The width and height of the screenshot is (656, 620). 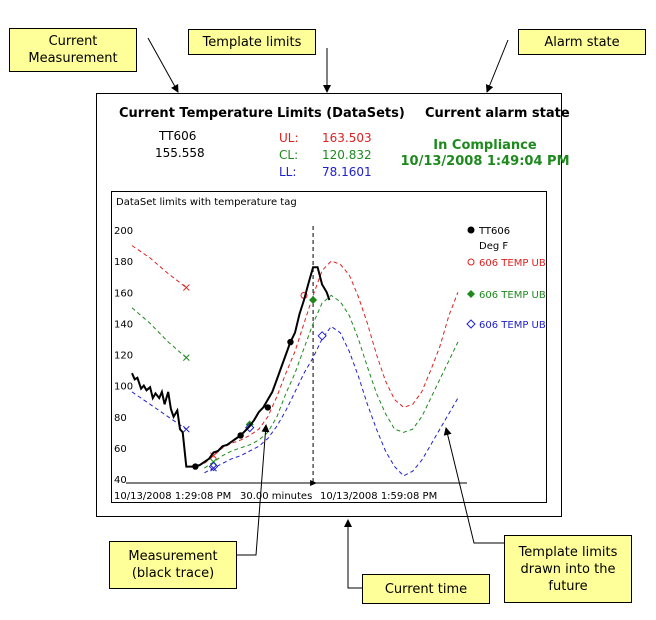 I want to click on ul-value: 163.503, so click(x=347, y=138).